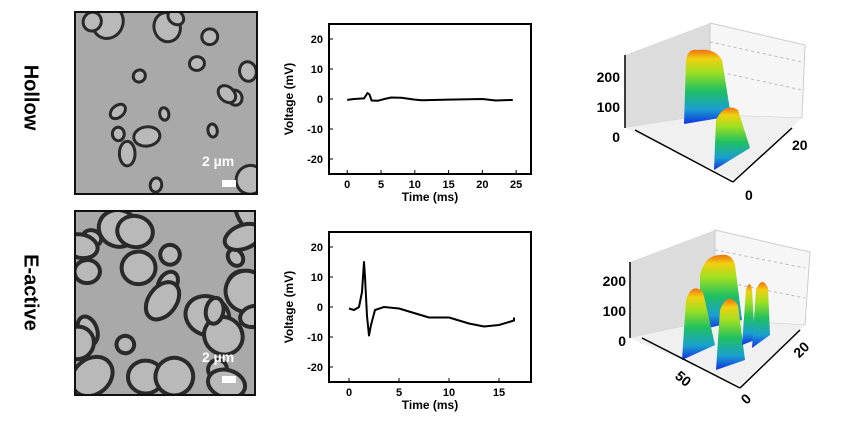 The height and width of the screenshot is (431, 861). Describe the element at coordinates (482, 185) in the screenshot. I see `x-tick-label: 20` at that location.